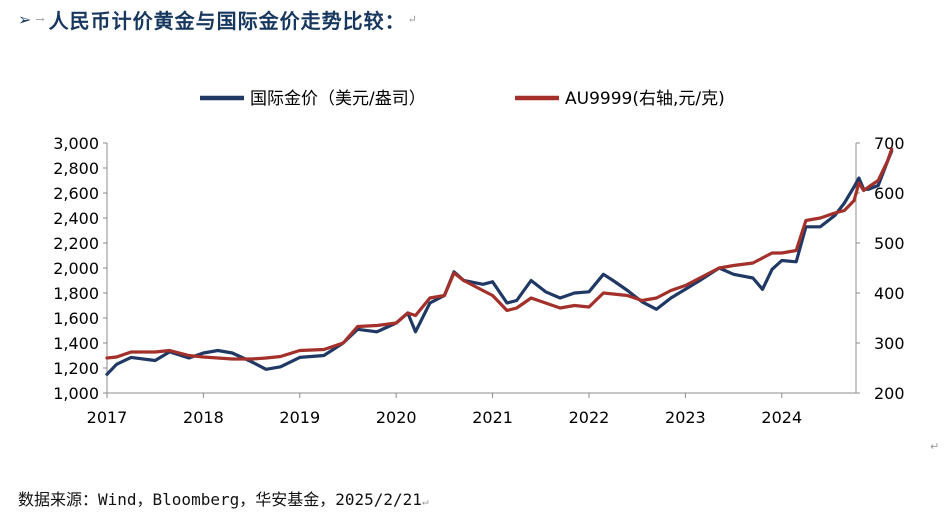  I want to click on right-axis-tick-label: 600, so click(889, 193).